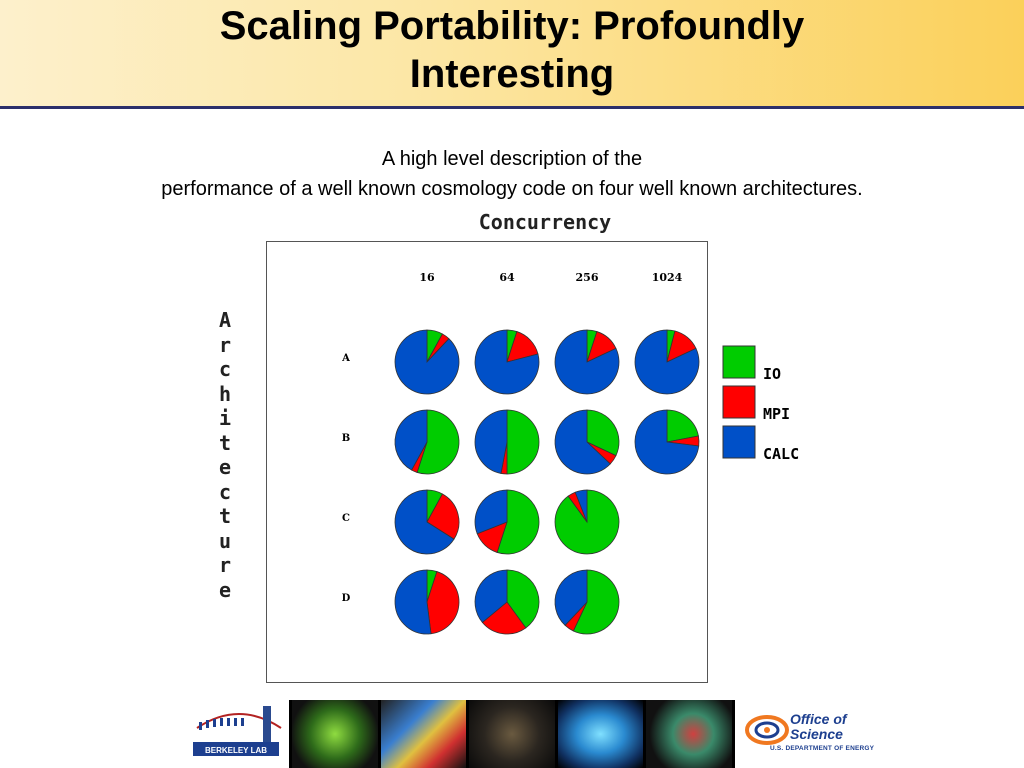 This screenshot has width=1024, height=768. Describe the element at coordinates (507, 277) in the screenshot. I see `column-tick-label: 64` at that location.